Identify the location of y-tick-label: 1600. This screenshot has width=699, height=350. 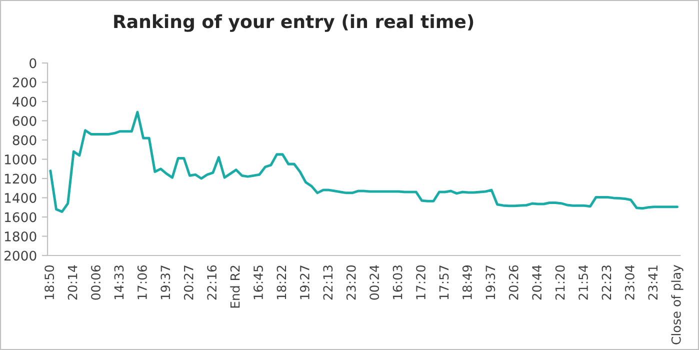
(20, 217).